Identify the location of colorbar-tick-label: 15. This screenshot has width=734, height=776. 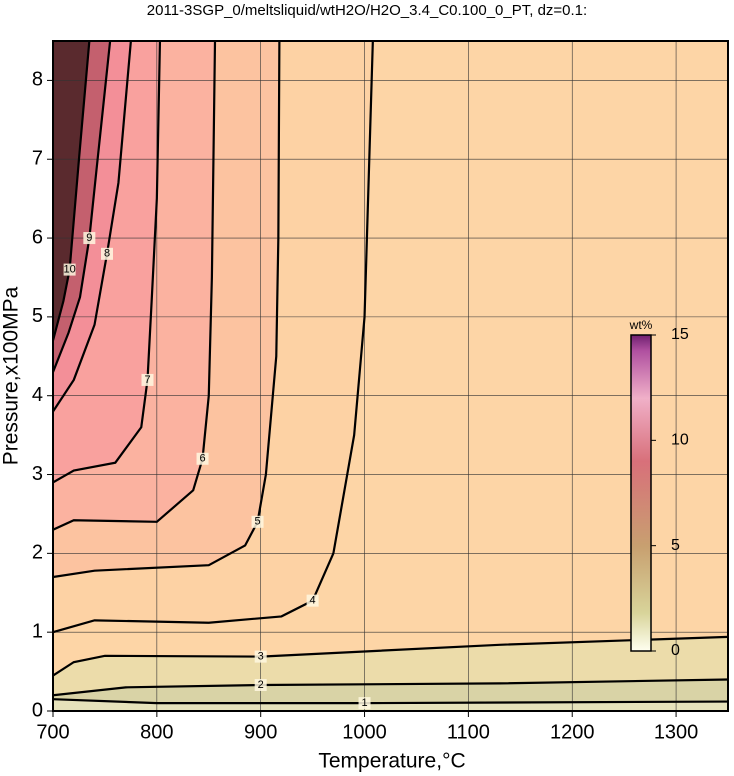
(680, 334).